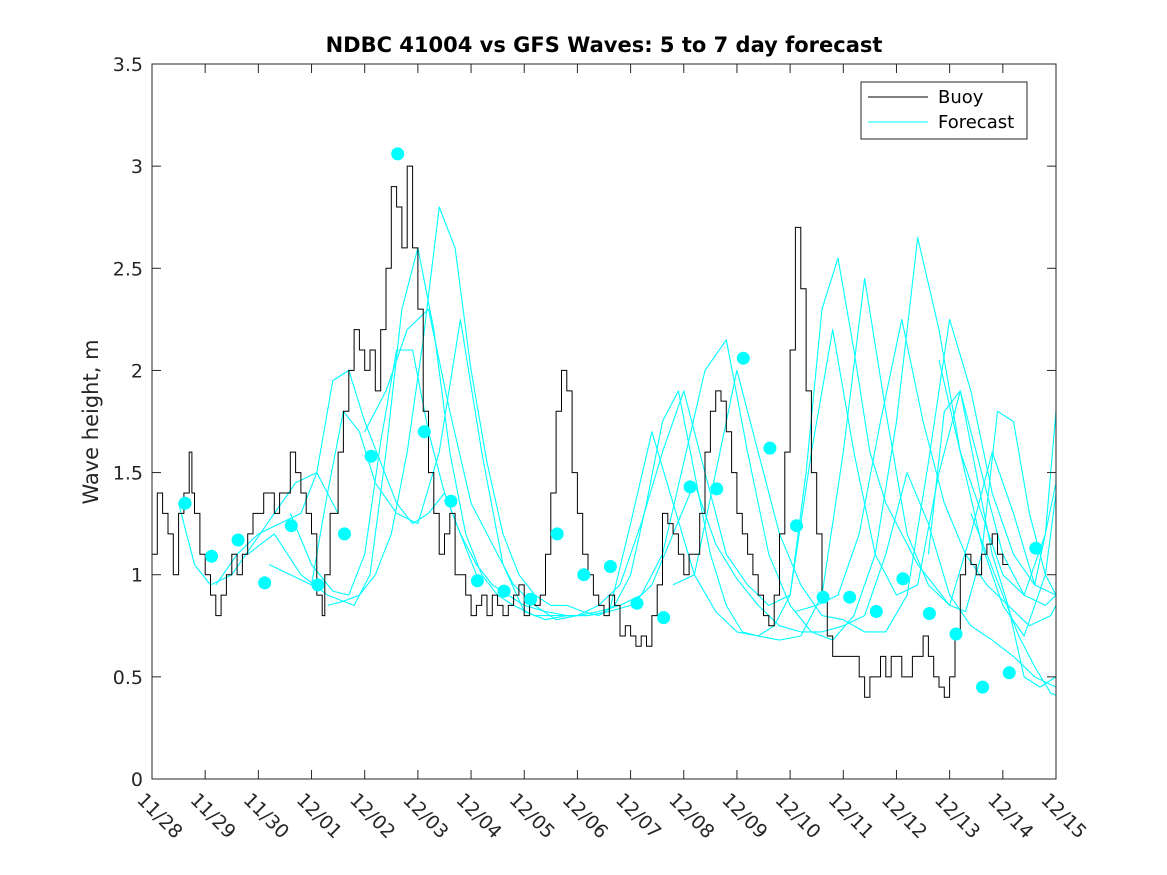  Describe the element at coordinates (137, 780) in the screenshot. I see `y-tick-label: 0` at that location.